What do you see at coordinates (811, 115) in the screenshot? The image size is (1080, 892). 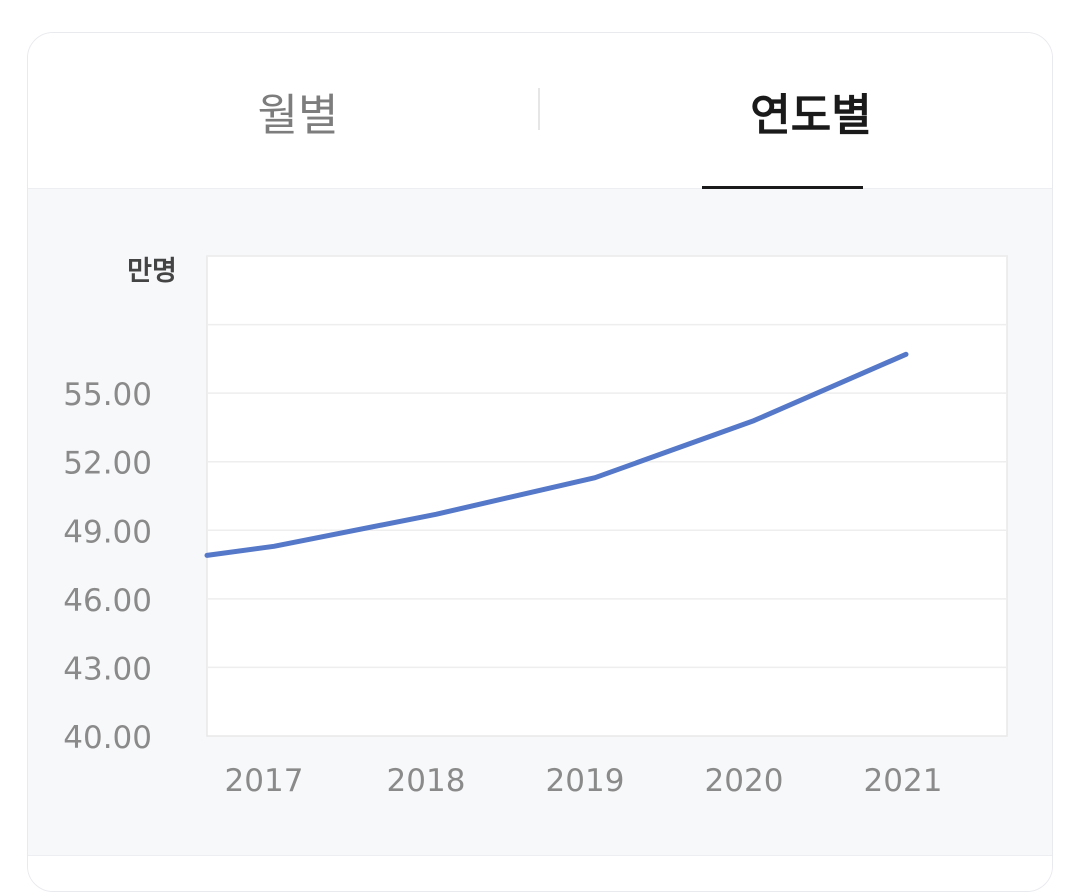 I see `tab-yearly: 연도별` at bounding box center [811, 115].